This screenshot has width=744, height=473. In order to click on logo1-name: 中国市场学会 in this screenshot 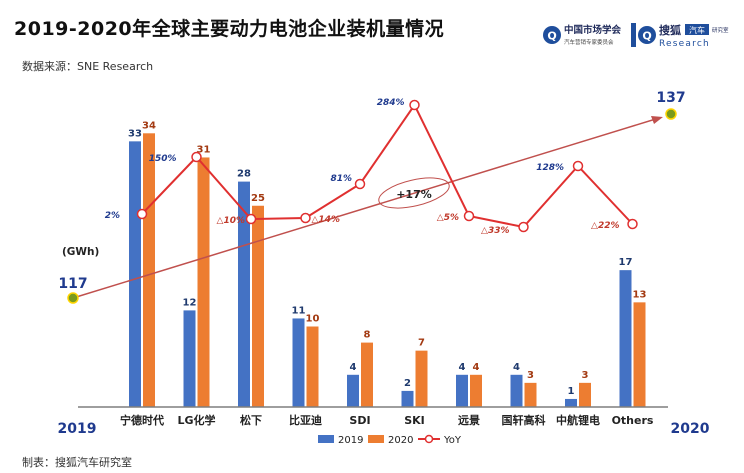, I will do `click(593, 30)`.